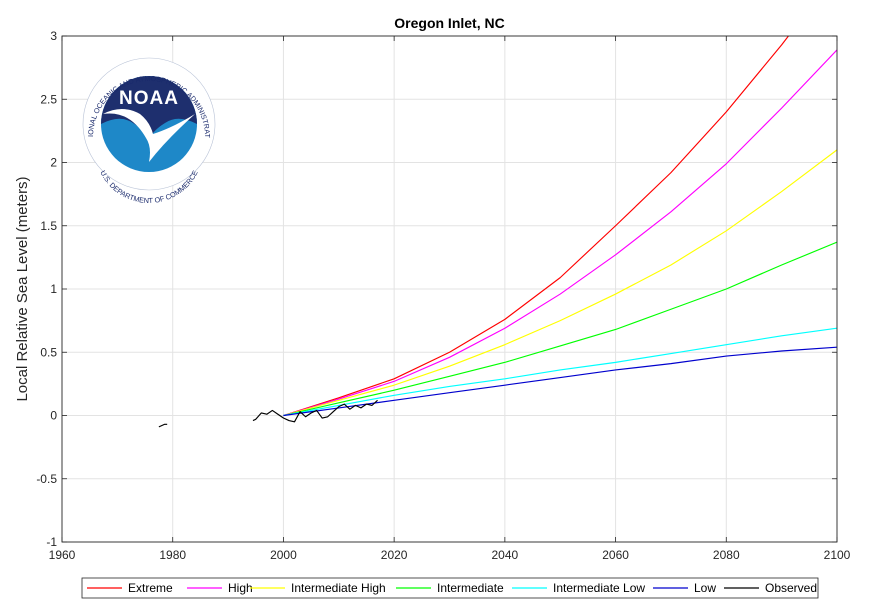 This screenshot has width=869, height=611. Describe the element at coordinates (450, 555) in the screenshot. I see `x-tick-labels: 1960 1980 2000 2020 2040 2060 2080 2100` at that location.